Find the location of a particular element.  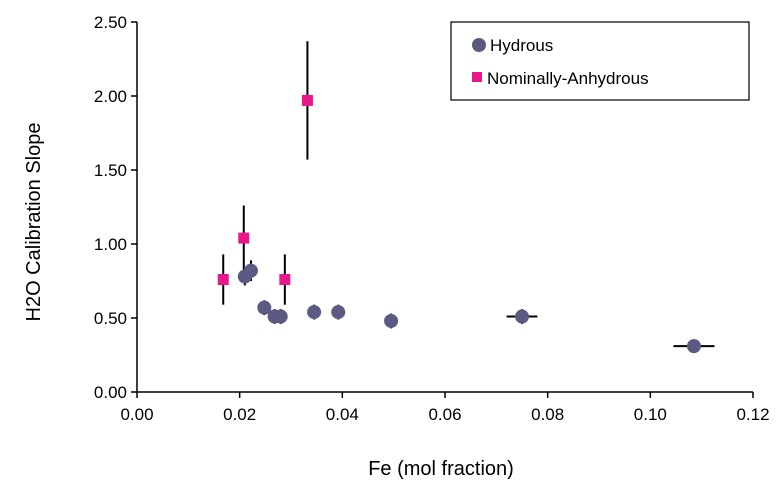

x-axis-ticks: 0.00 0.02 0.04 0.06 0.08 0.10 0.12 is located at coordinates (445, 408).